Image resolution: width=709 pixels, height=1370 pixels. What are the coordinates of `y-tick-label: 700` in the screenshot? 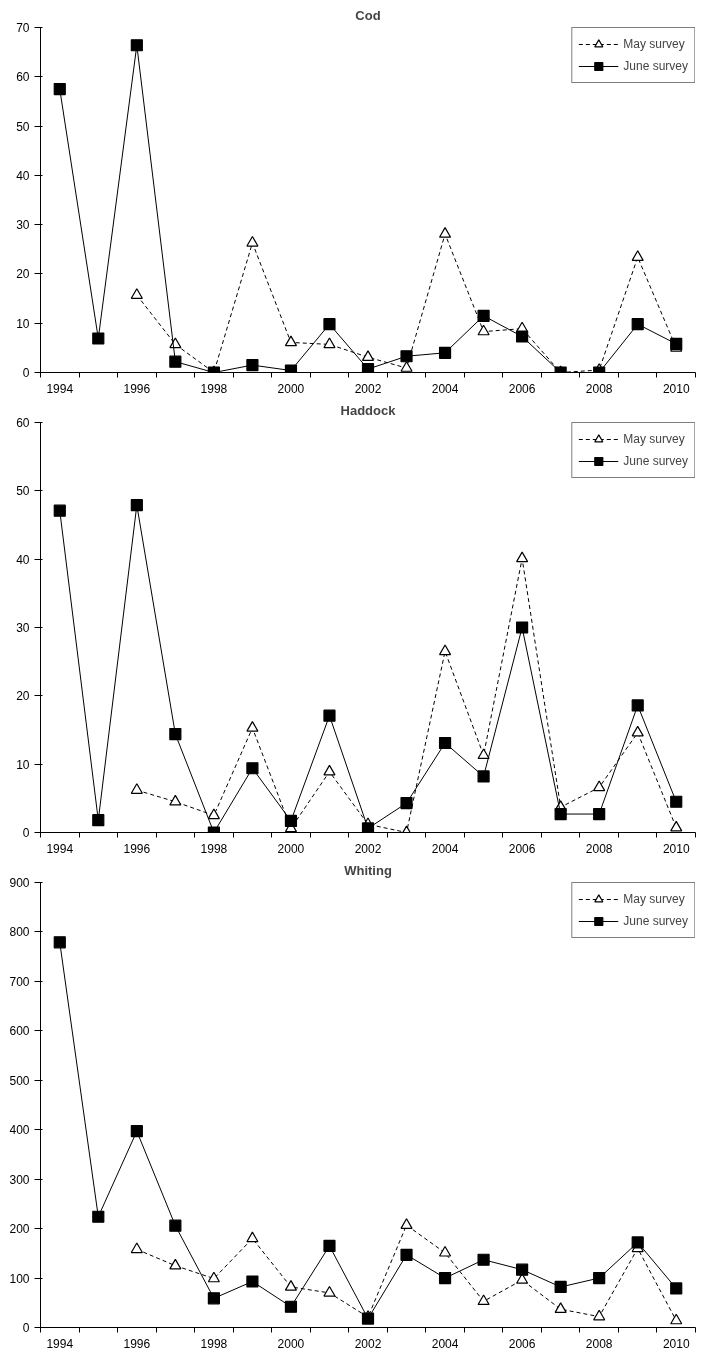 It's located at (19, 981).